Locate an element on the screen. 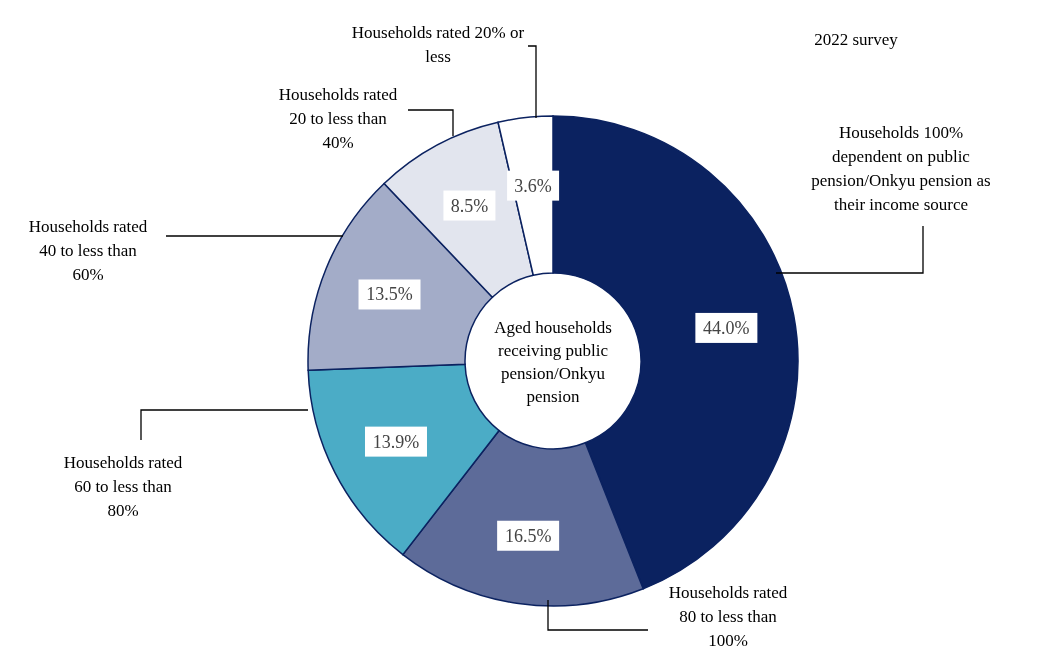  slice-label: Households rated 40 to less than 60% is located at coordinates (88, 250).